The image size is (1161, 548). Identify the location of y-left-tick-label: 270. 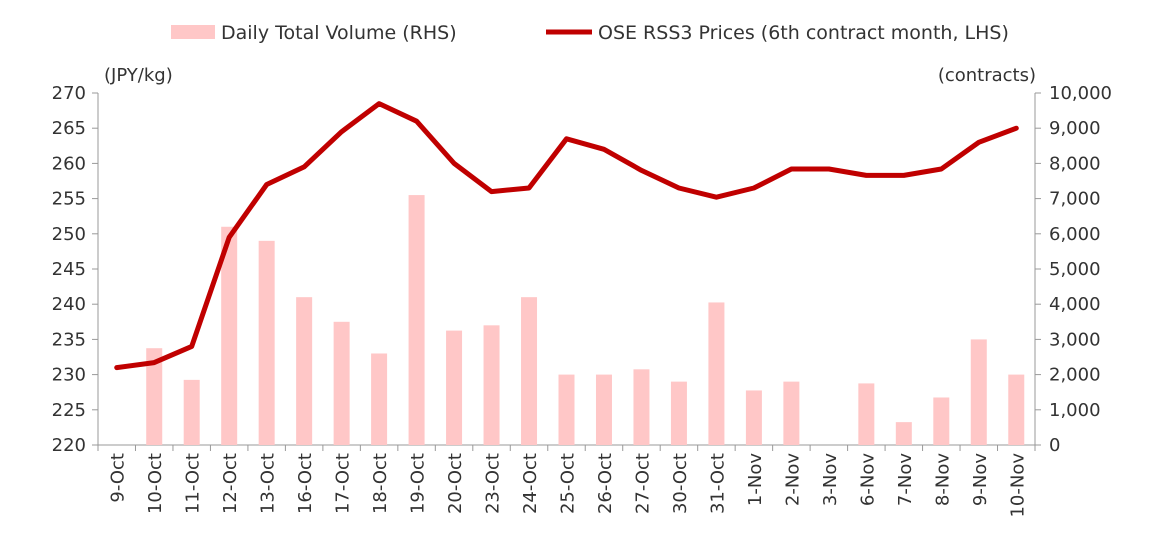
(69, 93).